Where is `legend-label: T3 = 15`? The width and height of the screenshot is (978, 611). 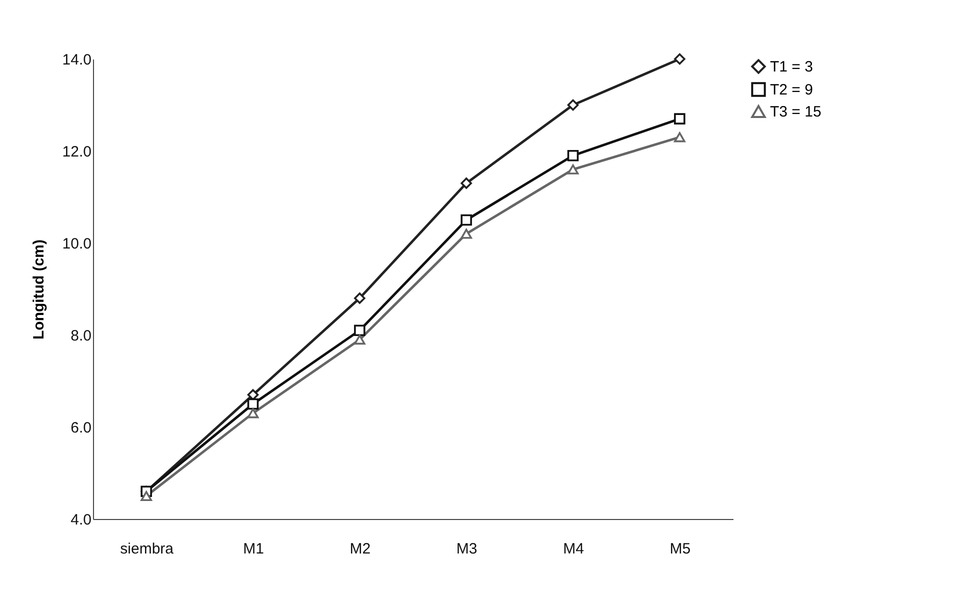
legend-label: T3 = 15 is located at coordinates (796, 112).